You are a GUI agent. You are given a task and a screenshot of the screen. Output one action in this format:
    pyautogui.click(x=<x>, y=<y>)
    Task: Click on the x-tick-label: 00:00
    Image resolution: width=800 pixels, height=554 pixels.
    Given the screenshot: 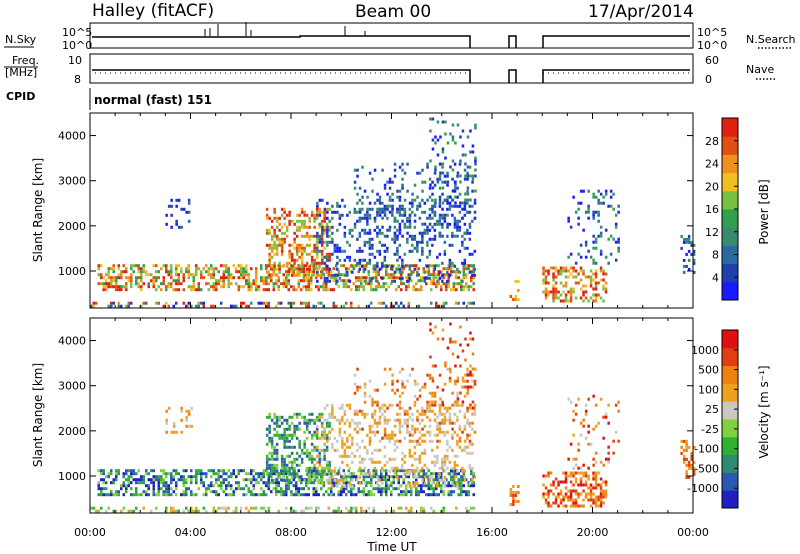 What is the action you would take?
    pyautogui.click(x=90, y=532)
    